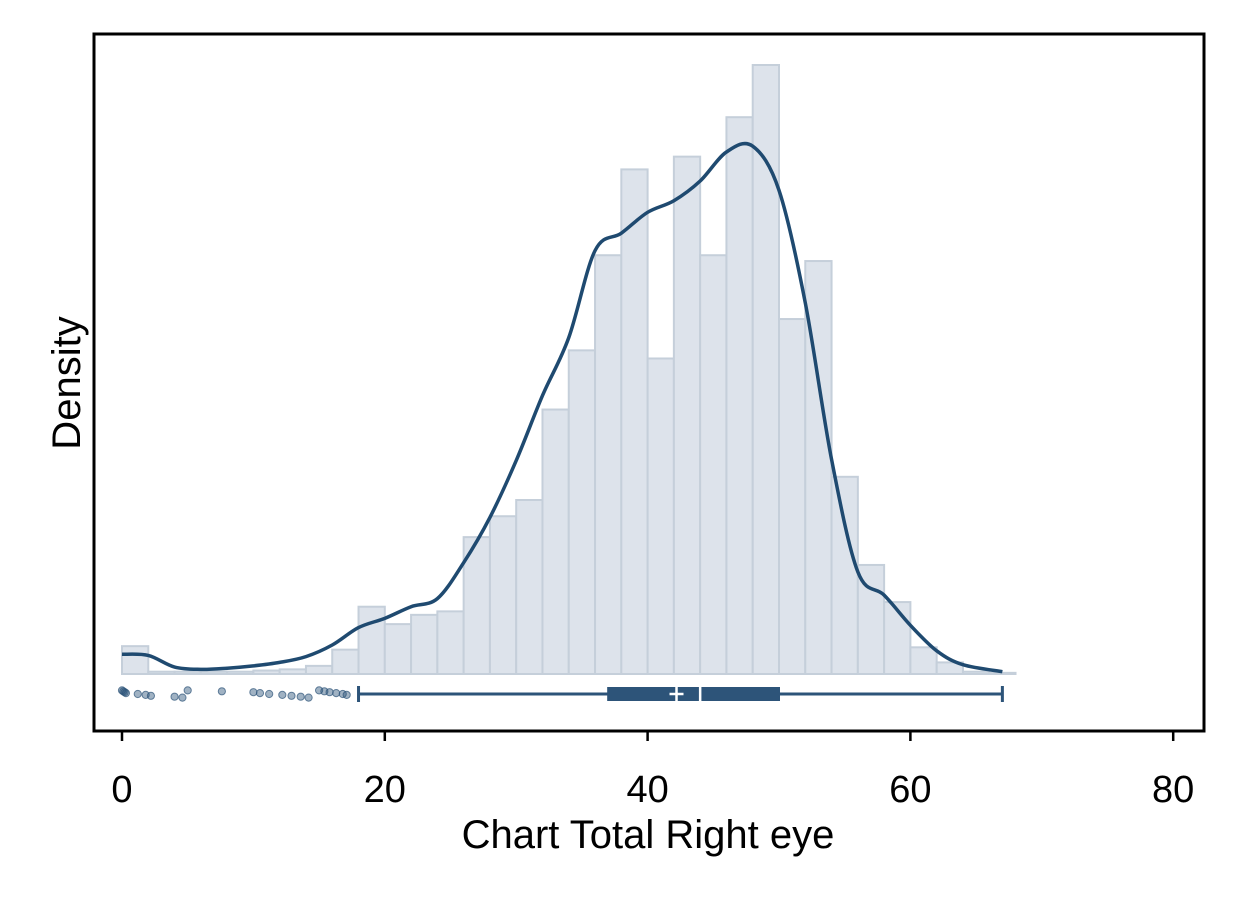  Describe the element at coordinates (234, 694) in the screenshot. I see `outlier-points` at that location.